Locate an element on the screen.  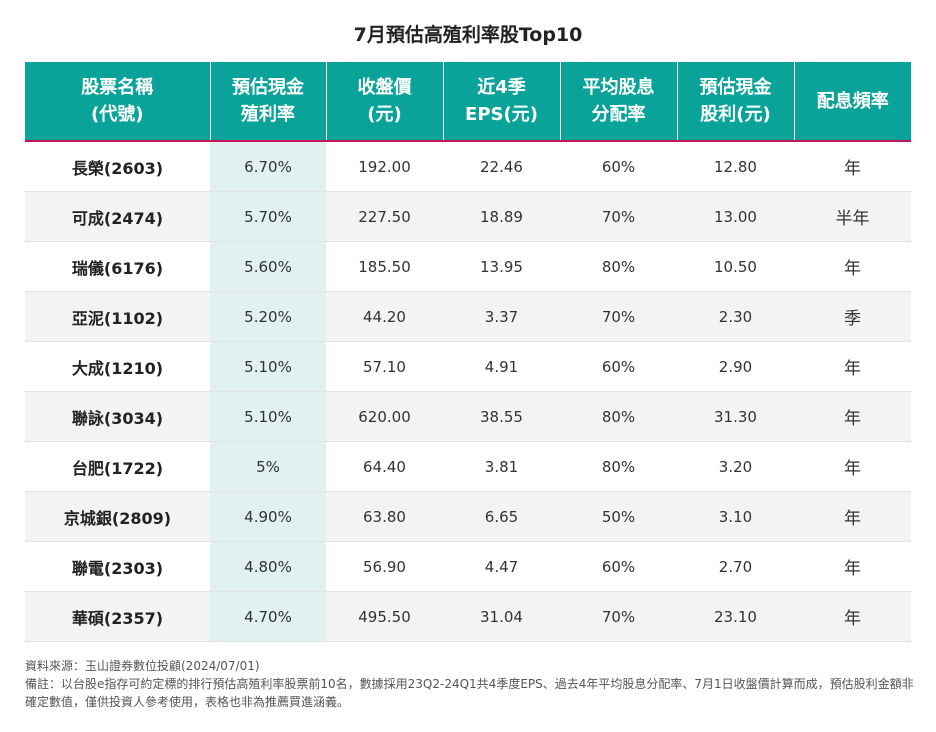
dividend-cell: 13.00 is located at coordinates (735, 216).